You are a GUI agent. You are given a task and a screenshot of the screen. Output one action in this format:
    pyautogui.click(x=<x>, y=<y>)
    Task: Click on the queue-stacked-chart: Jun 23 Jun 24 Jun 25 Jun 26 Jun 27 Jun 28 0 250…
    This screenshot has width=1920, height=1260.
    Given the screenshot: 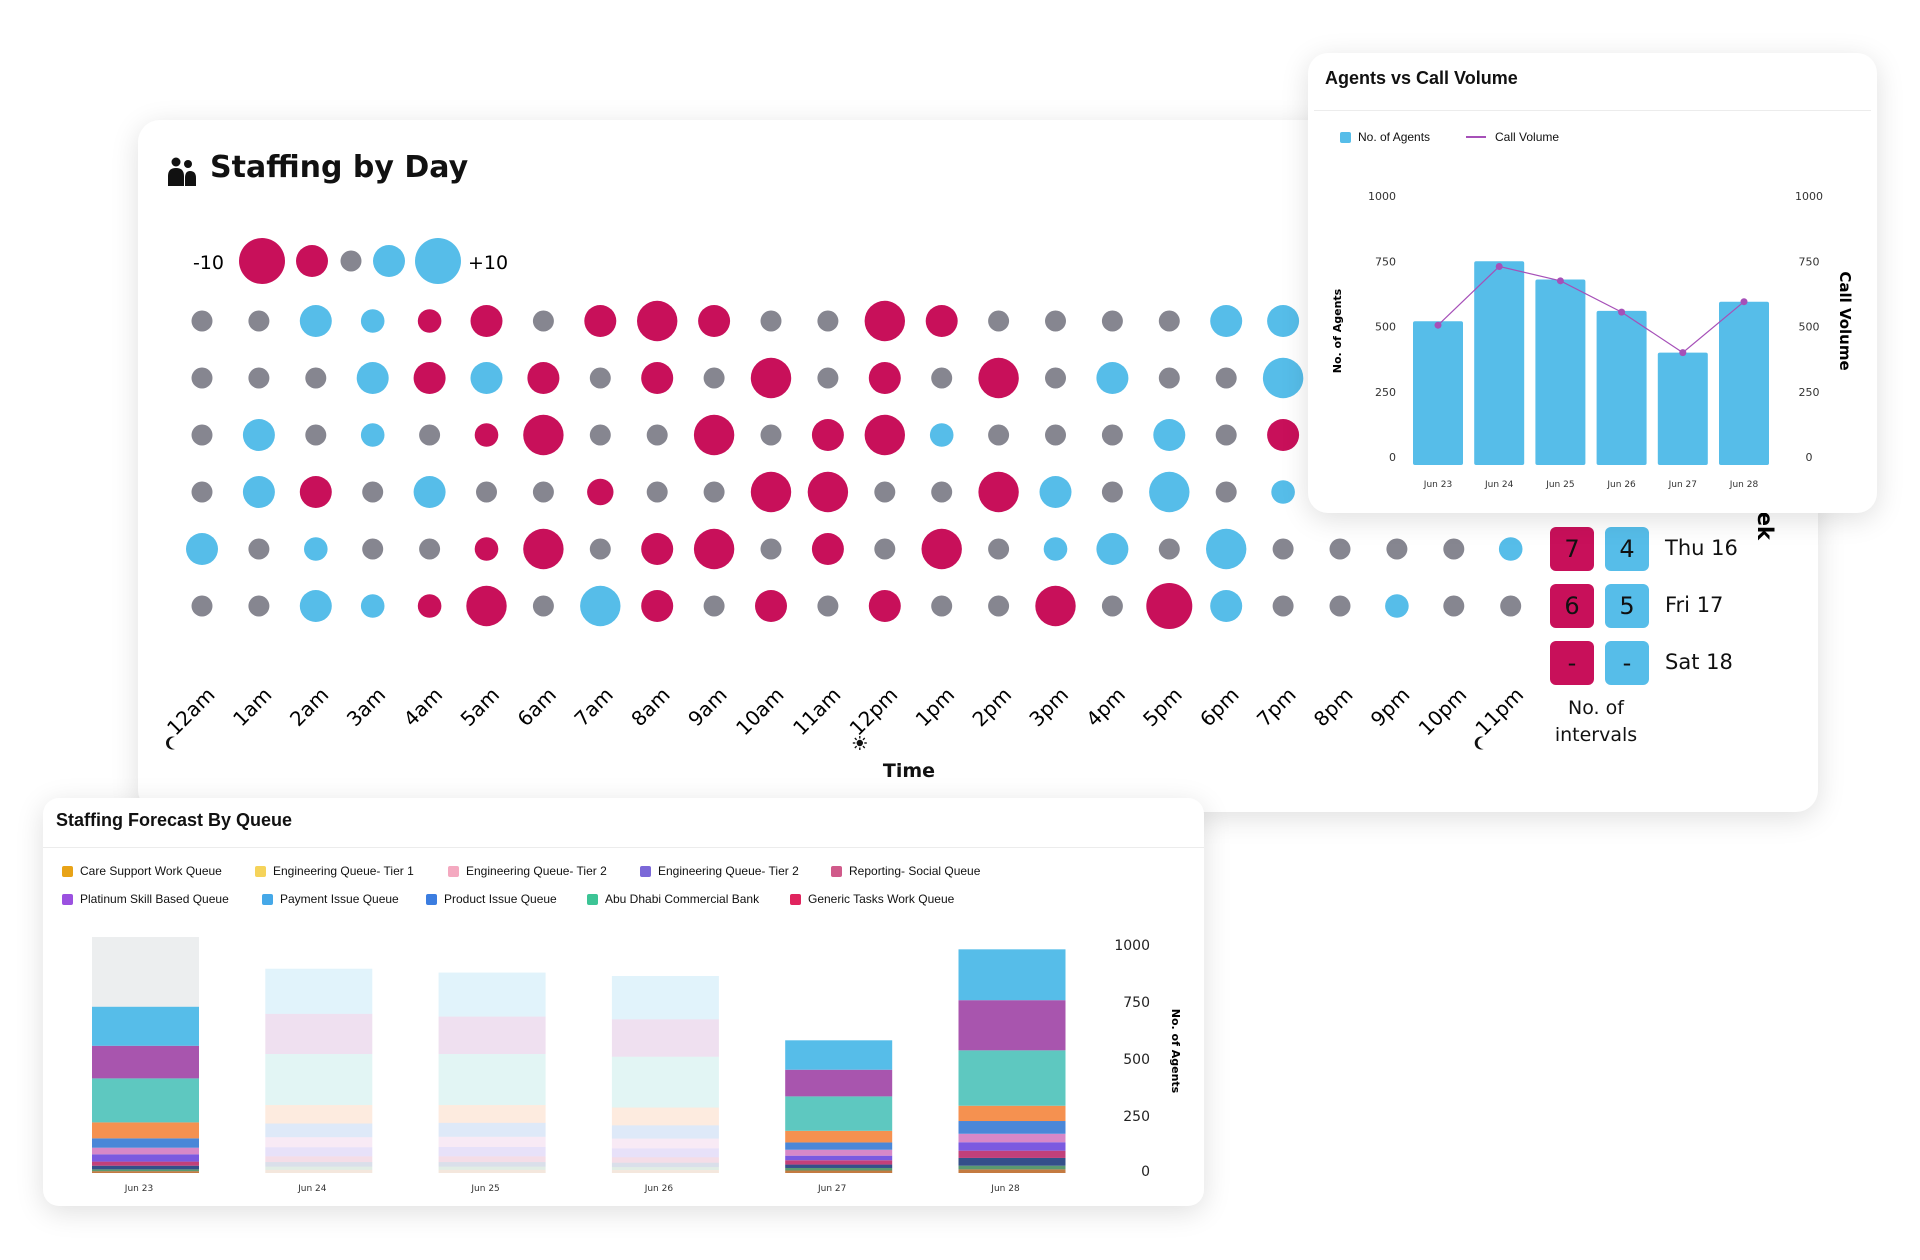 What is the action you would take?
    pyautogui.click(x=637, y=1065)
    